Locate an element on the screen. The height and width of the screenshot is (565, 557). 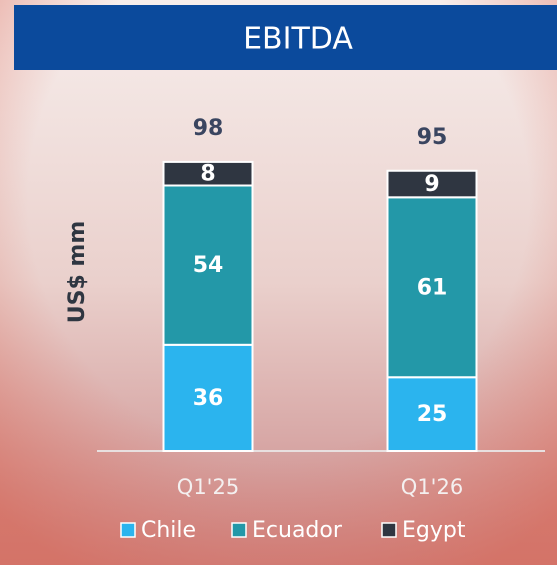
y-axis-label: US$ mm is located at coordinates (77, 272).